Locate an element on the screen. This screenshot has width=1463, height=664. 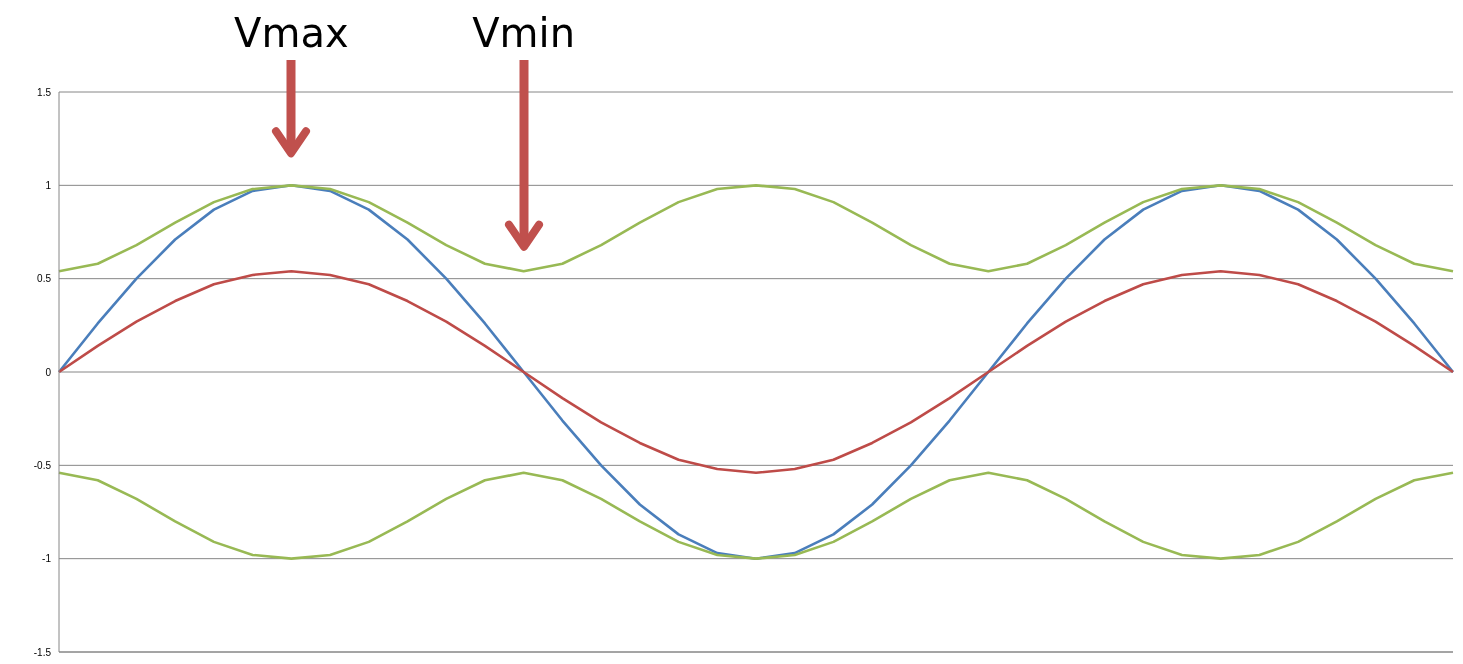
text: Vmin is located at coordinates (524, 33).